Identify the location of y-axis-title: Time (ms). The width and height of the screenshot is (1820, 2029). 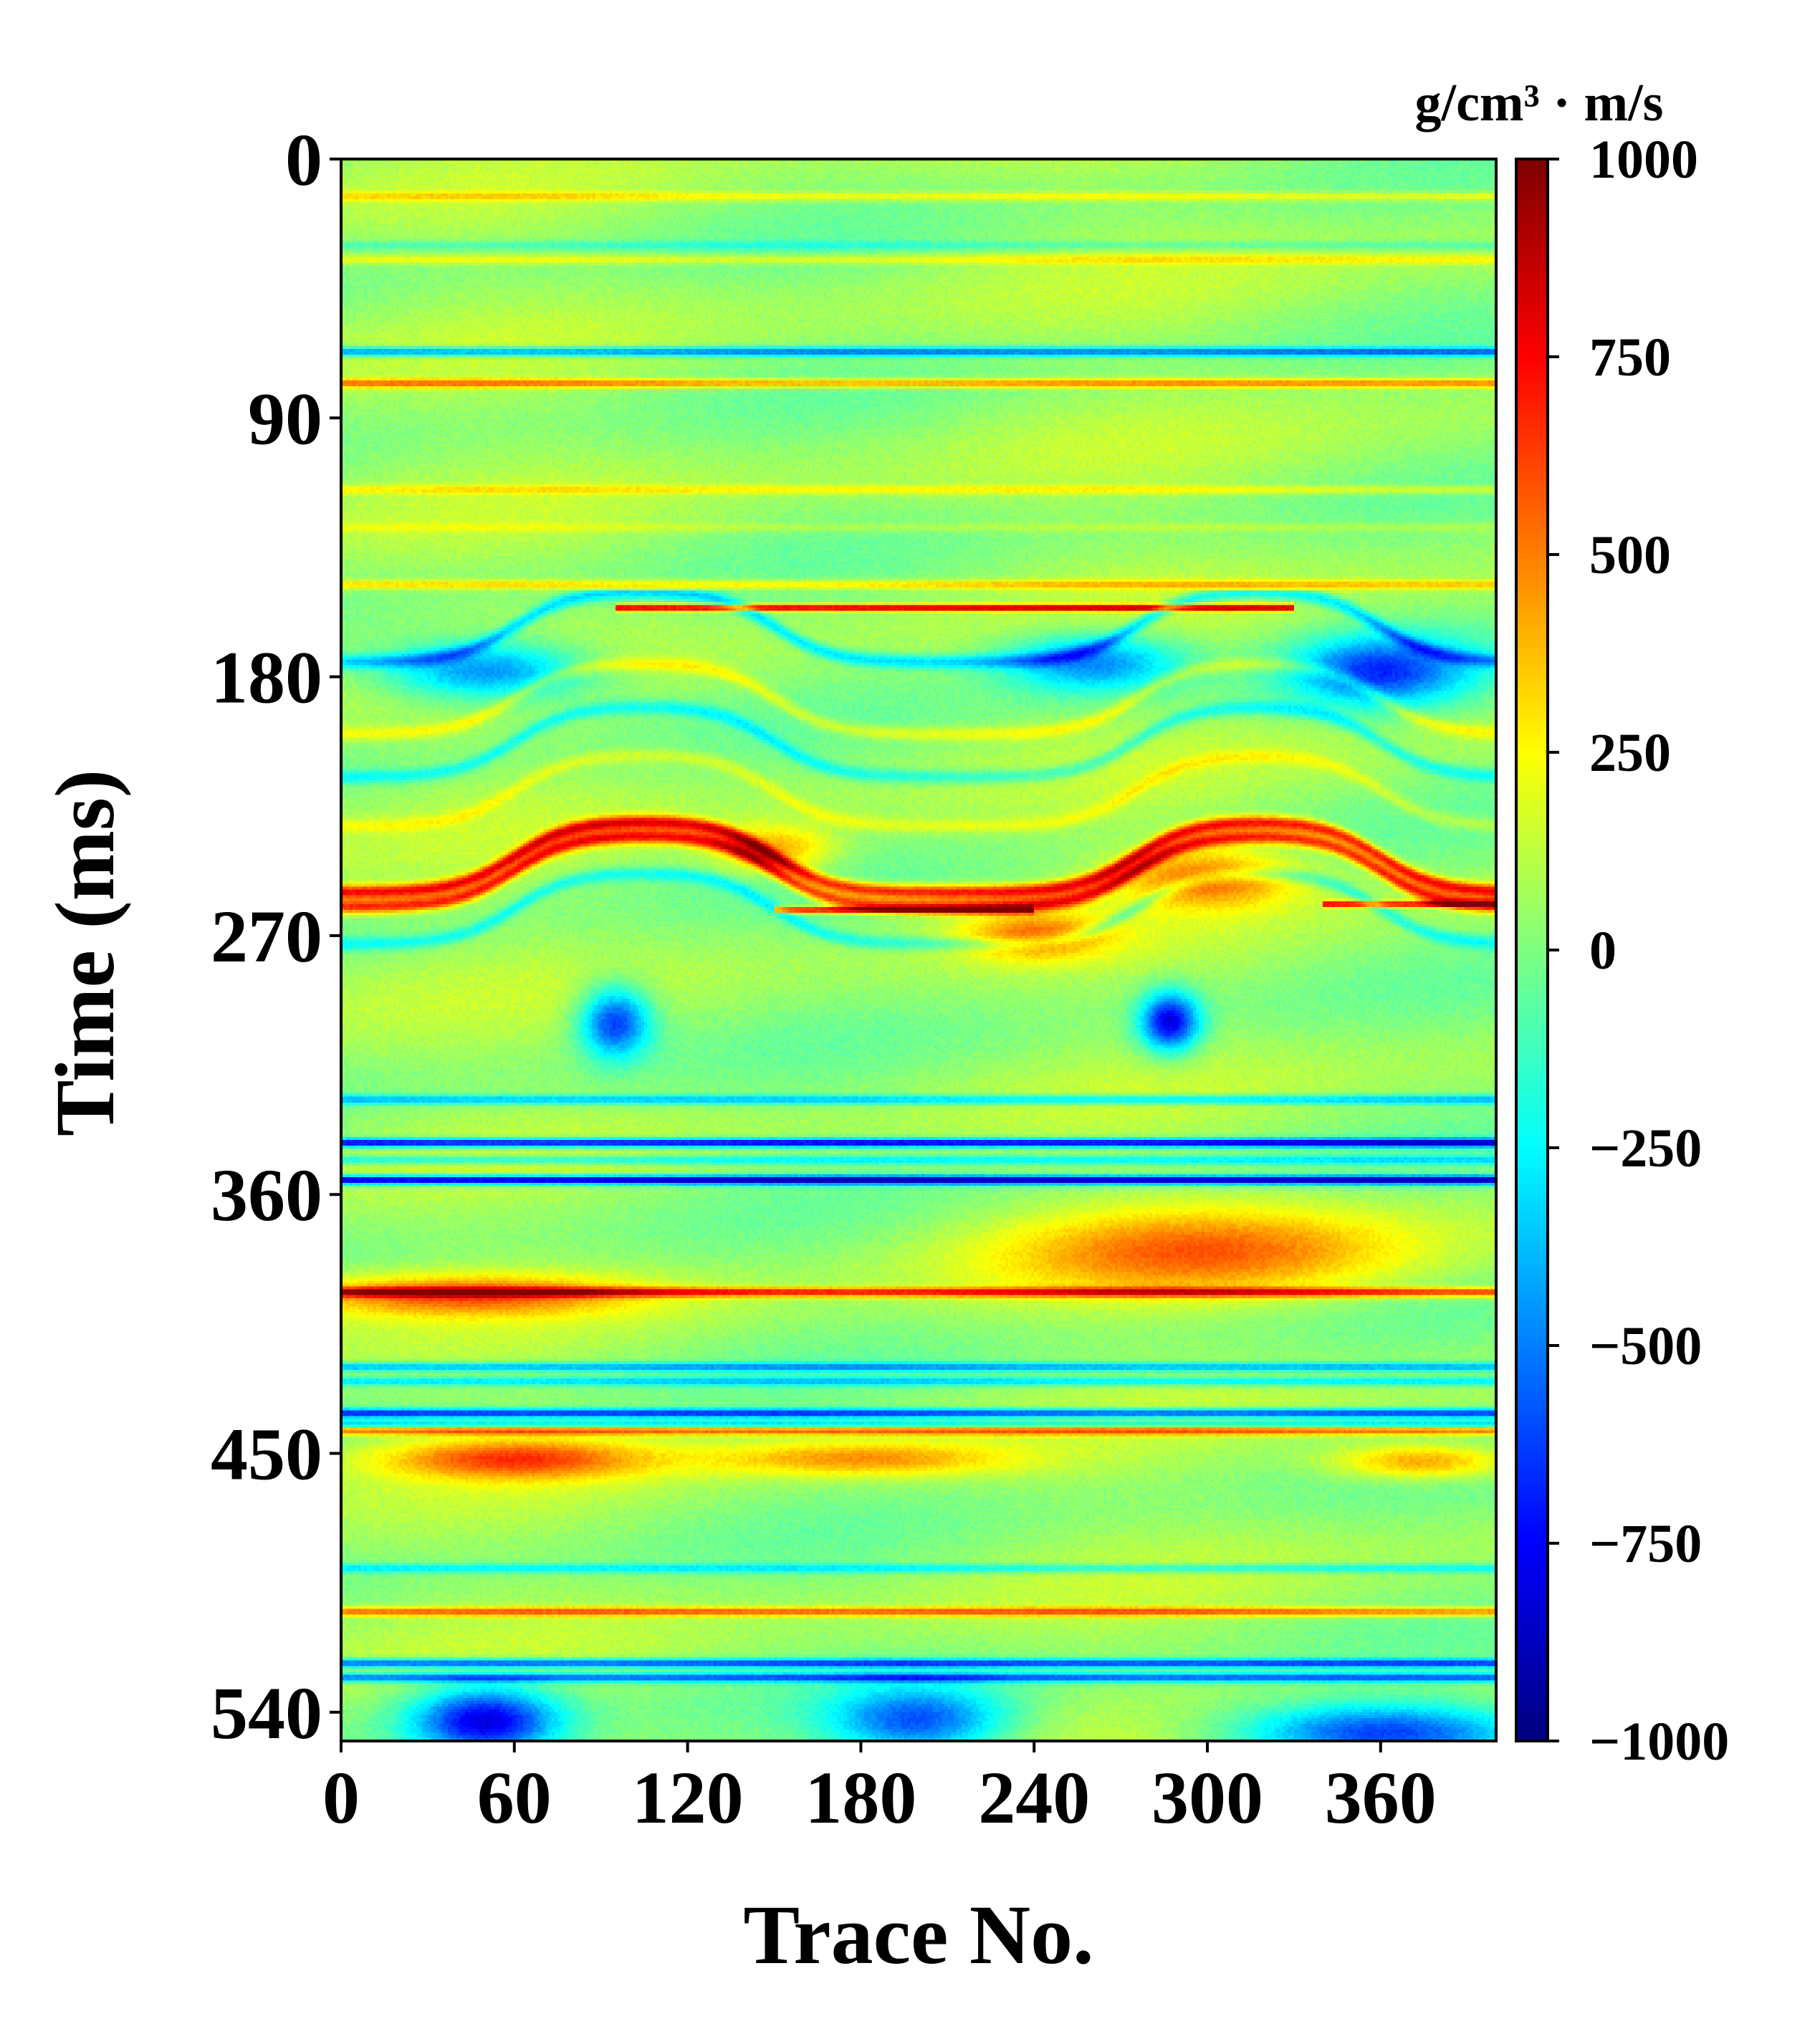
(85, 952).